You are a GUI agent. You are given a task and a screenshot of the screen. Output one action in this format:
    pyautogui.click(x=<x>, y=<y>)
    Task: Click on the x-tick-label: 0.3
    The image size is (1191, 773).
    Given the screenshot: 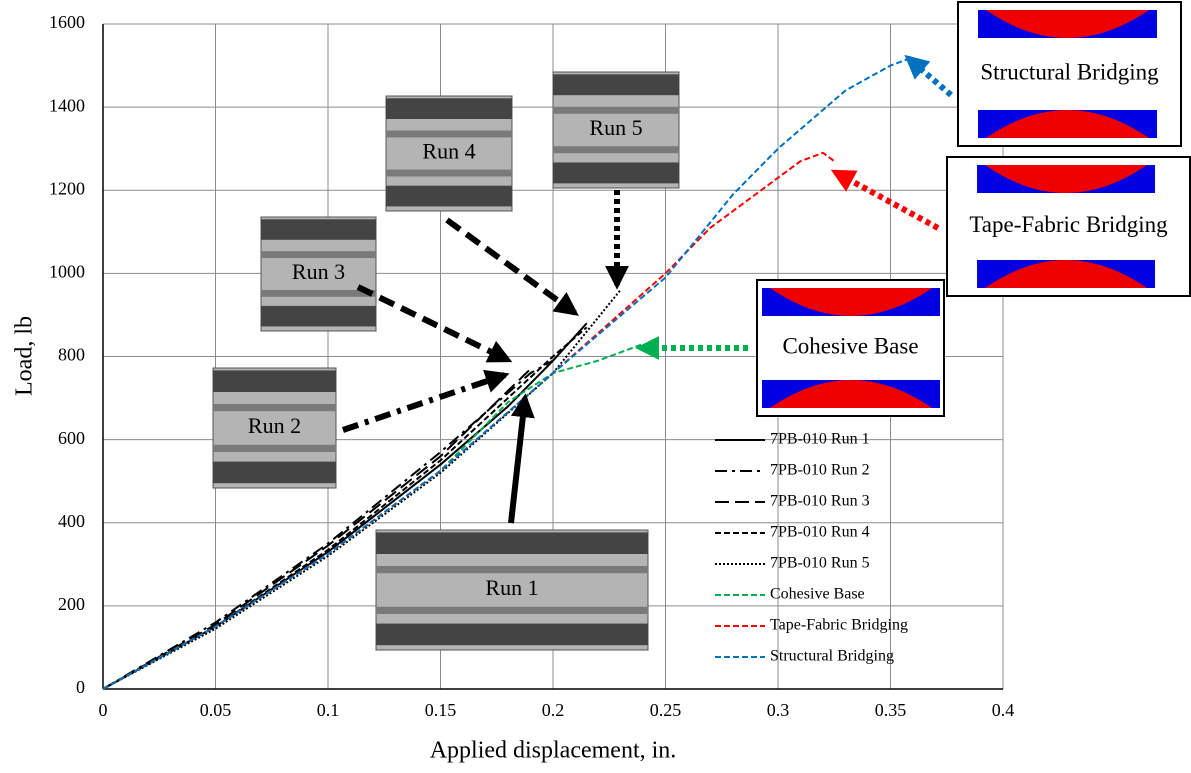 What is the action you would take?
    pyautogui.click(x=778, y=710)
    